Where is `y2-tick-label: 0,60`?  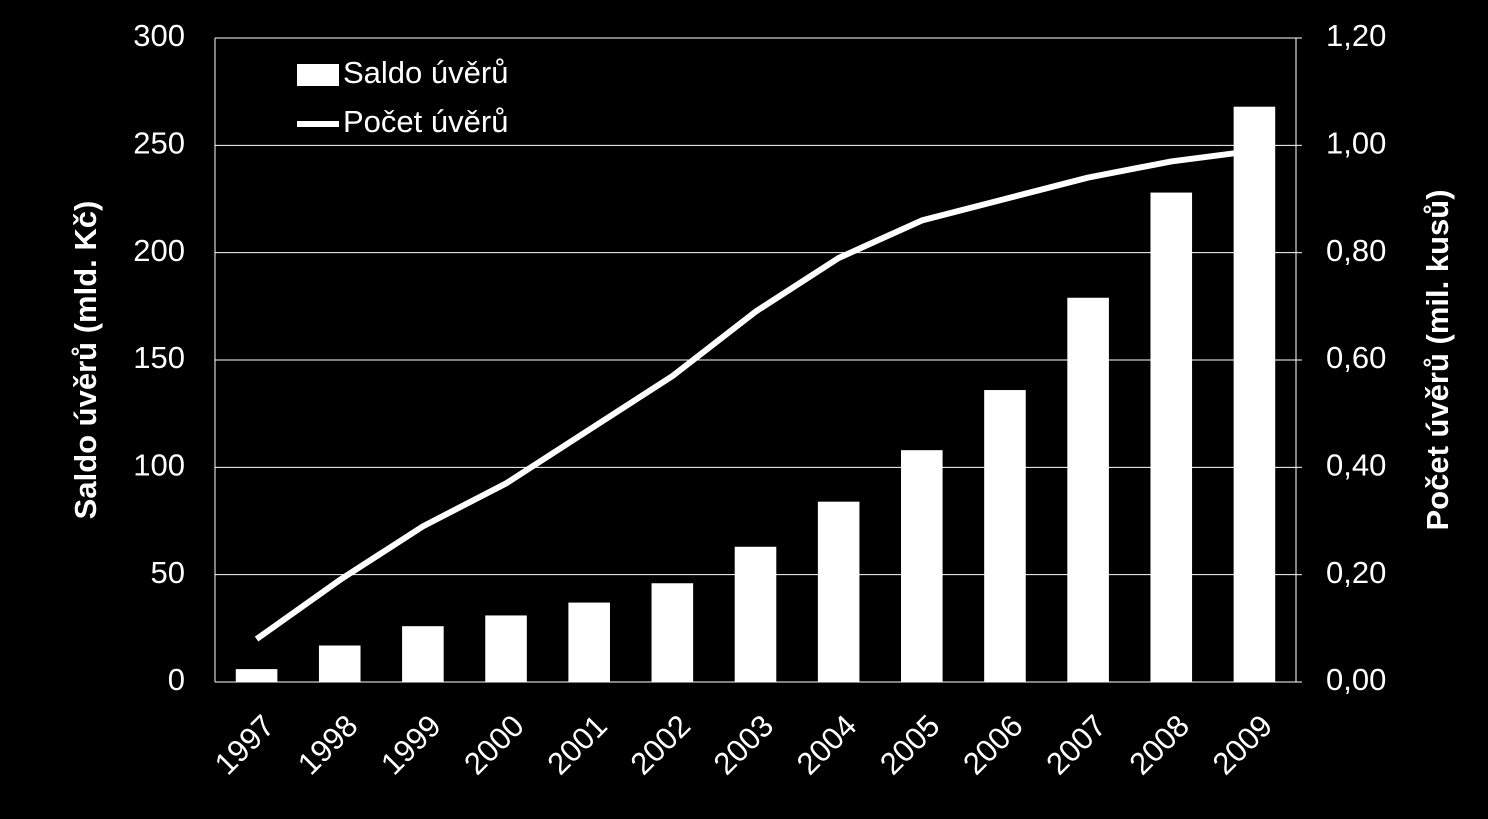 y2-tick-label: 0,60 is located at coordinates (1356, 357).